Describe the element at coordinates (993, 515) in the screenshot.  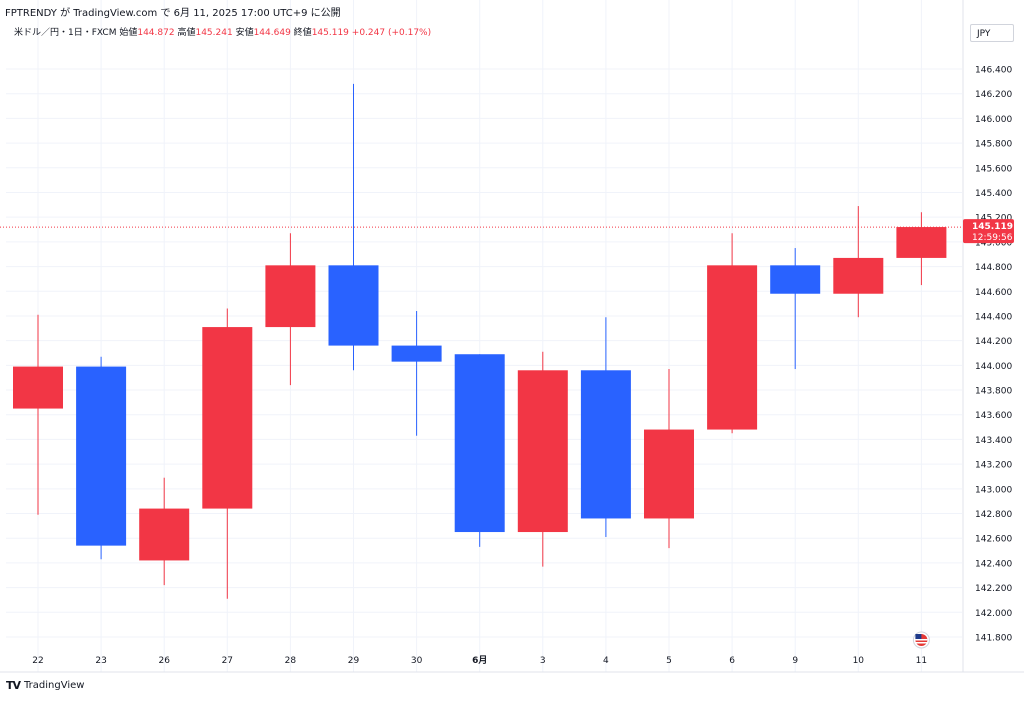
I see `y-tick-label: 142.800` at that location.